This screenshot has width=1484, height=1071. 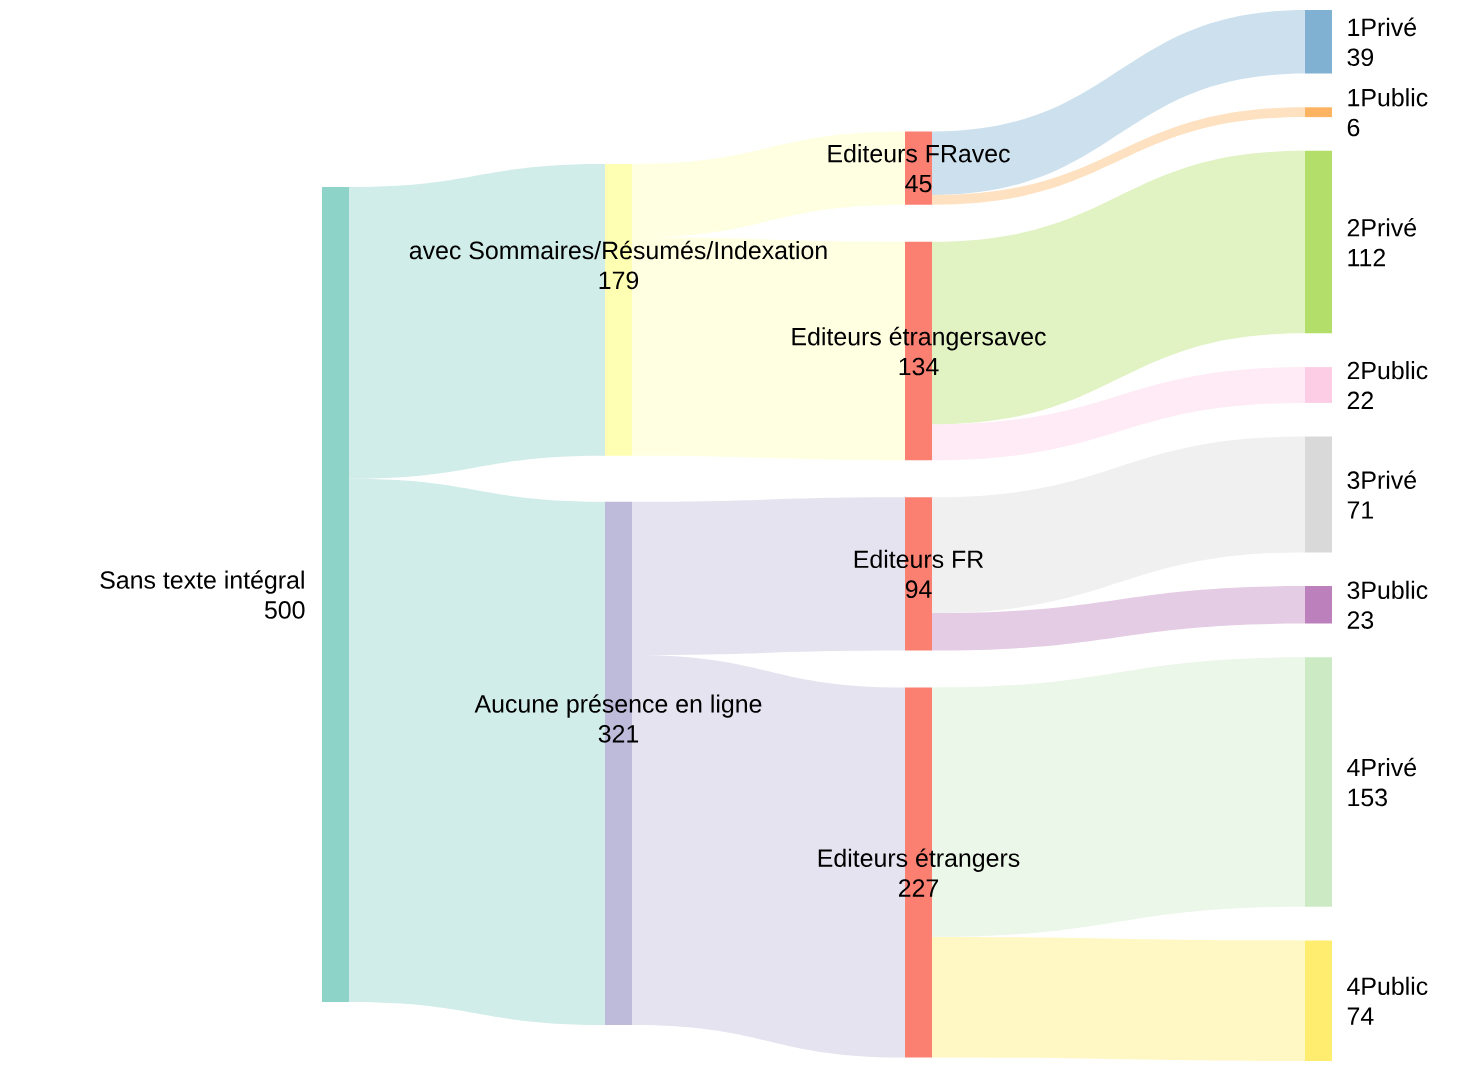 I want to click on category-label: 2Privé, so click(x=1382, y=227).